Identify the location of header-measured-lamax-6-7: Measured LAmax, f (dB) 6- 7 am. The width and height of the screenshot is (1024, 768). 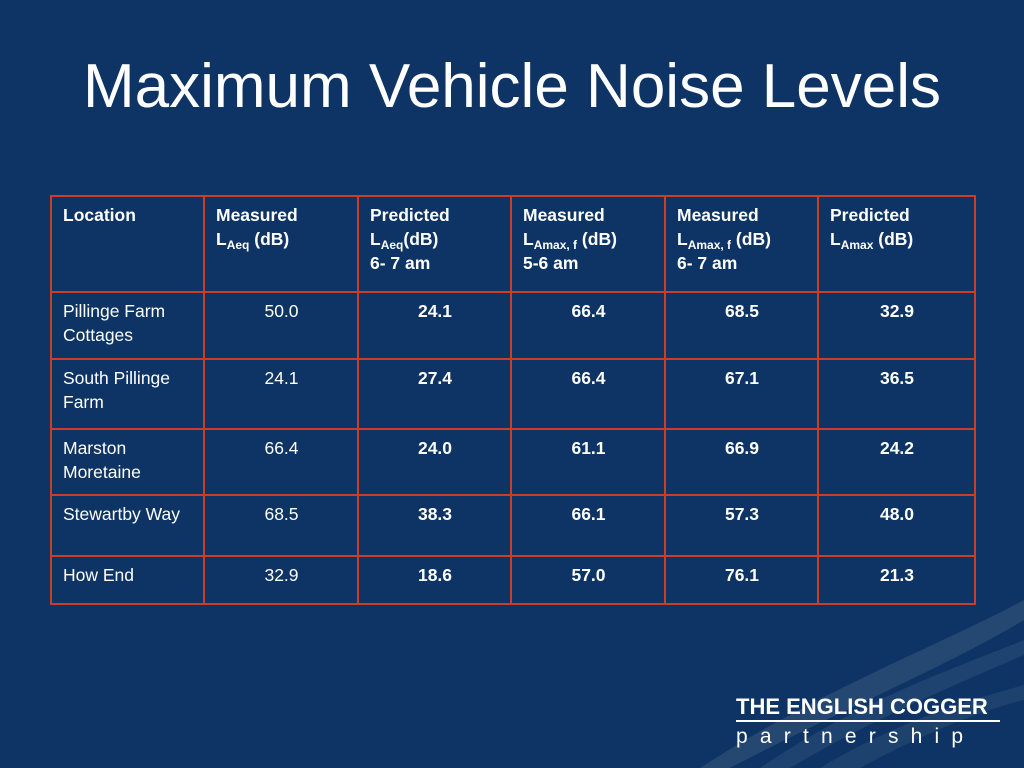
(741, 244).